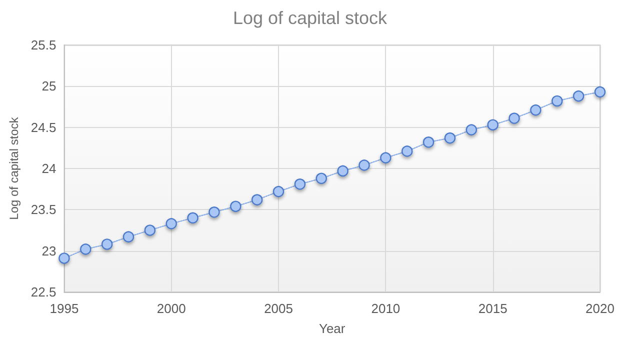 Image resolution: width=620 pixels, height=346 pixels. I want to click on y-tick-label: 23.5, so click(43, 210).